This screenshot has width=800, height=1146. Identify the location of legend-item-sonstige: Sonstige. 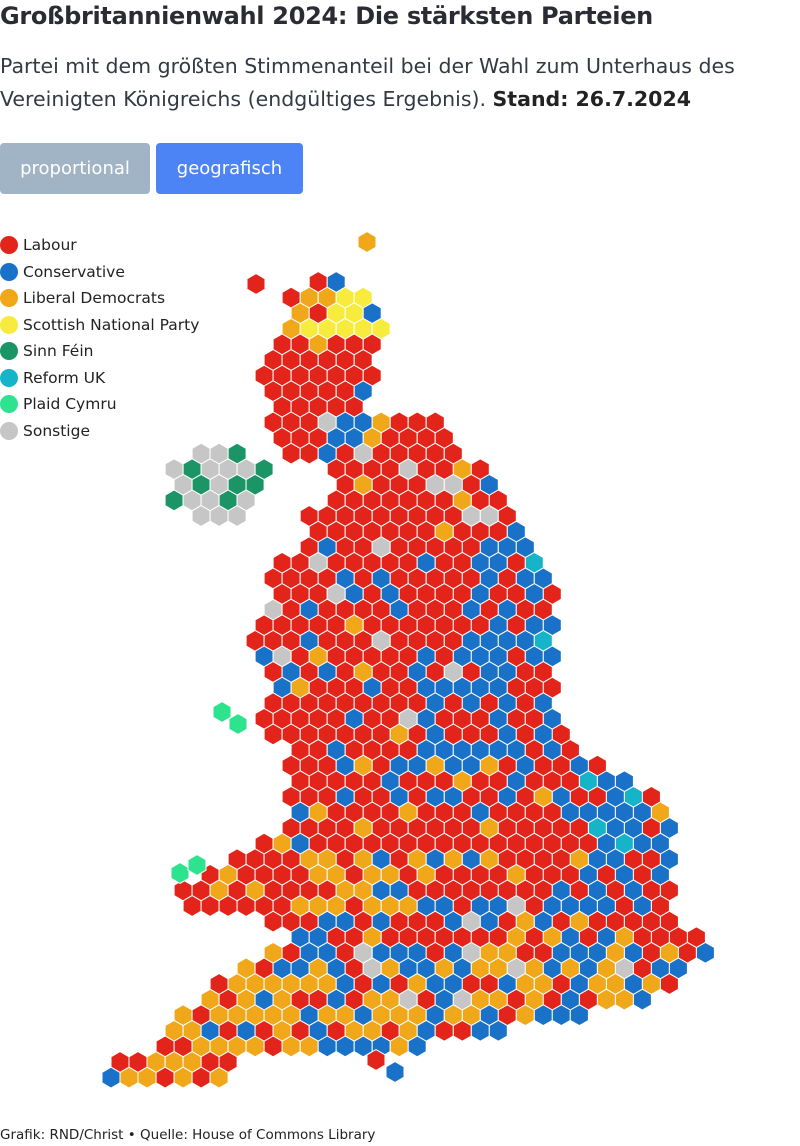
(99, 431).